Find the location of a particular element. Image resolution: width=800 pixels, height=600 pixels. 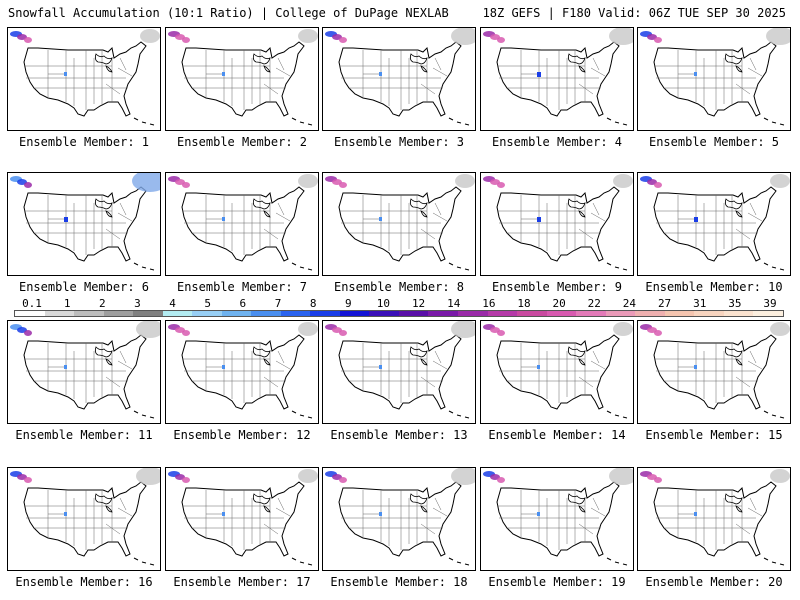

member-caption: Ensemble Member: 3 is located at coordinates (399, 142).